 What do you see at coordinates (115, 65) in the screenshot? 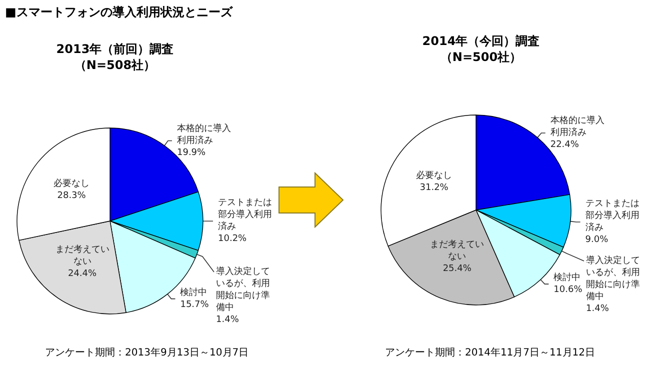
I see `chart-subtitle: （N=508社）` at bounding box center [115, 65].